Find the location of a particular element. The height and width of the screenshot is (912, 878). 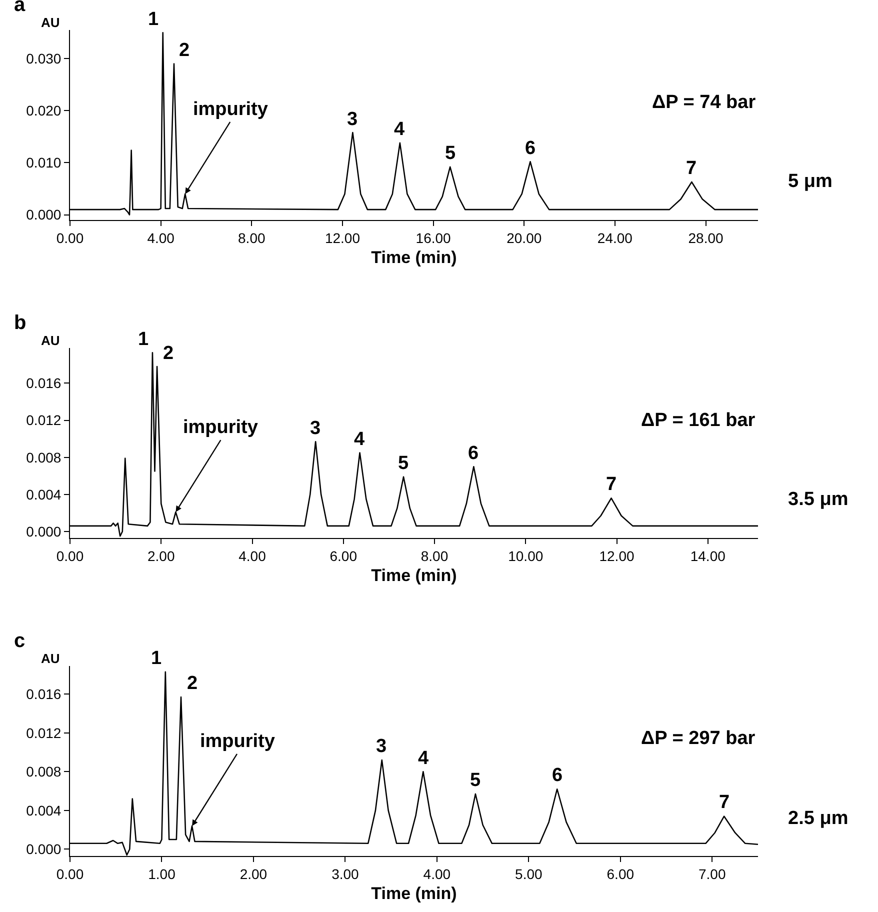

x-tick-label: 10.00 is located at coordinates (526, 556).